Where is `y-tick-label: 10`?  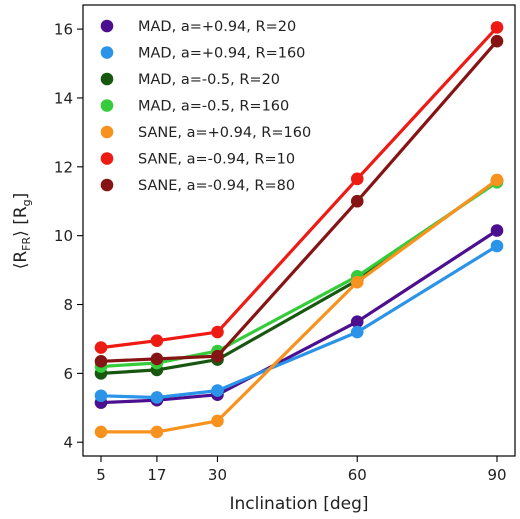 y-tick-label: 10 is located at coordinates (63, 236).